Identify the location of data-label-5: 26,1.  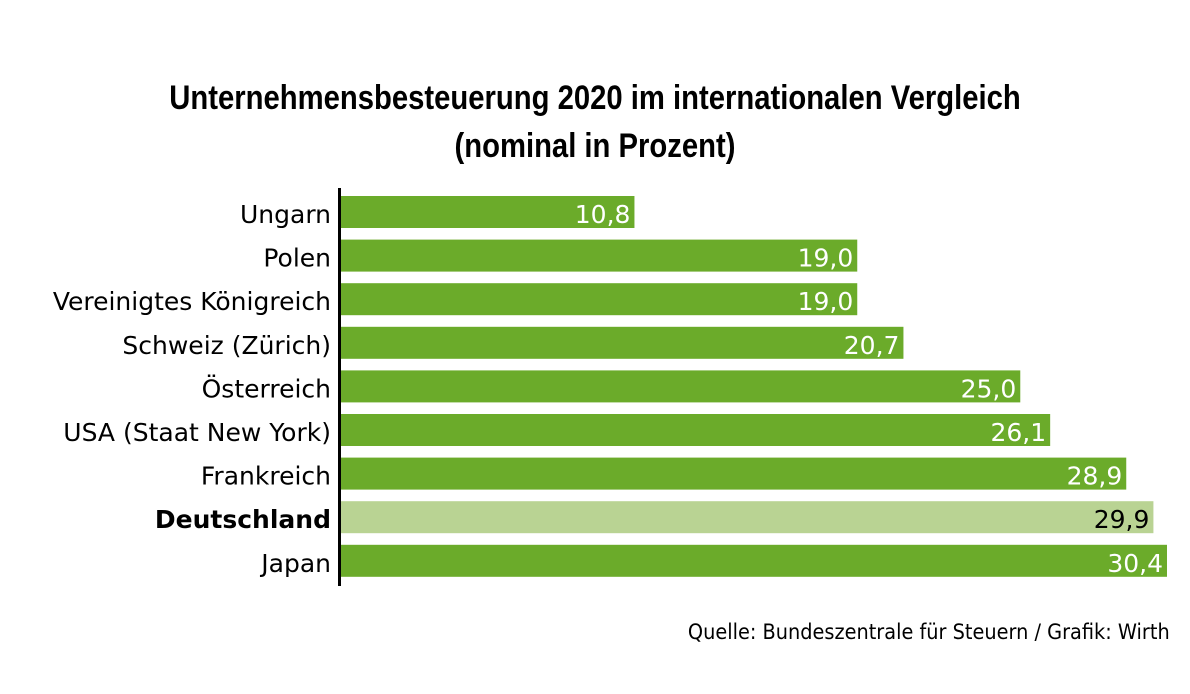
(1018, 432).